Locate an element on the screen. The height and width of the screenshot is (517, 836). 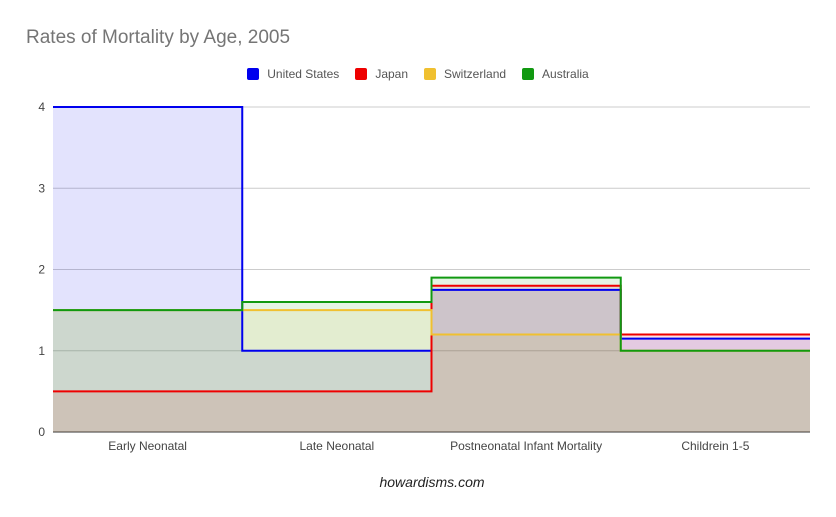
legend-label: Switzerland is located at coordinates (475, 74).